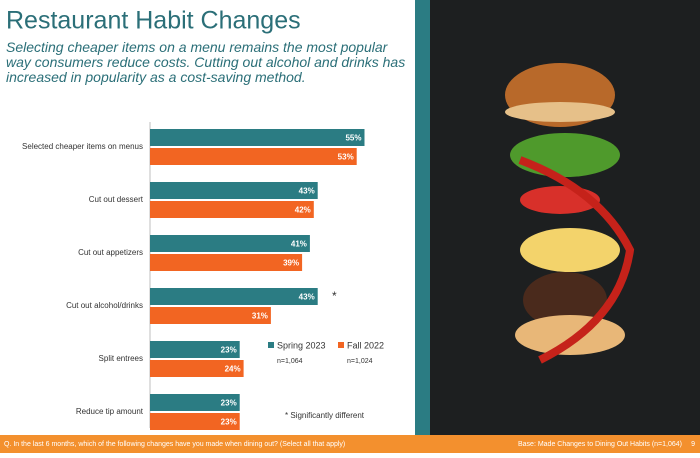 This screenshot has height=458, width=700. What do you see at coordinates (153, 21) in the screenshot?
I see `title: Restaurant Habit Changes` at bounding box center [153, 21].